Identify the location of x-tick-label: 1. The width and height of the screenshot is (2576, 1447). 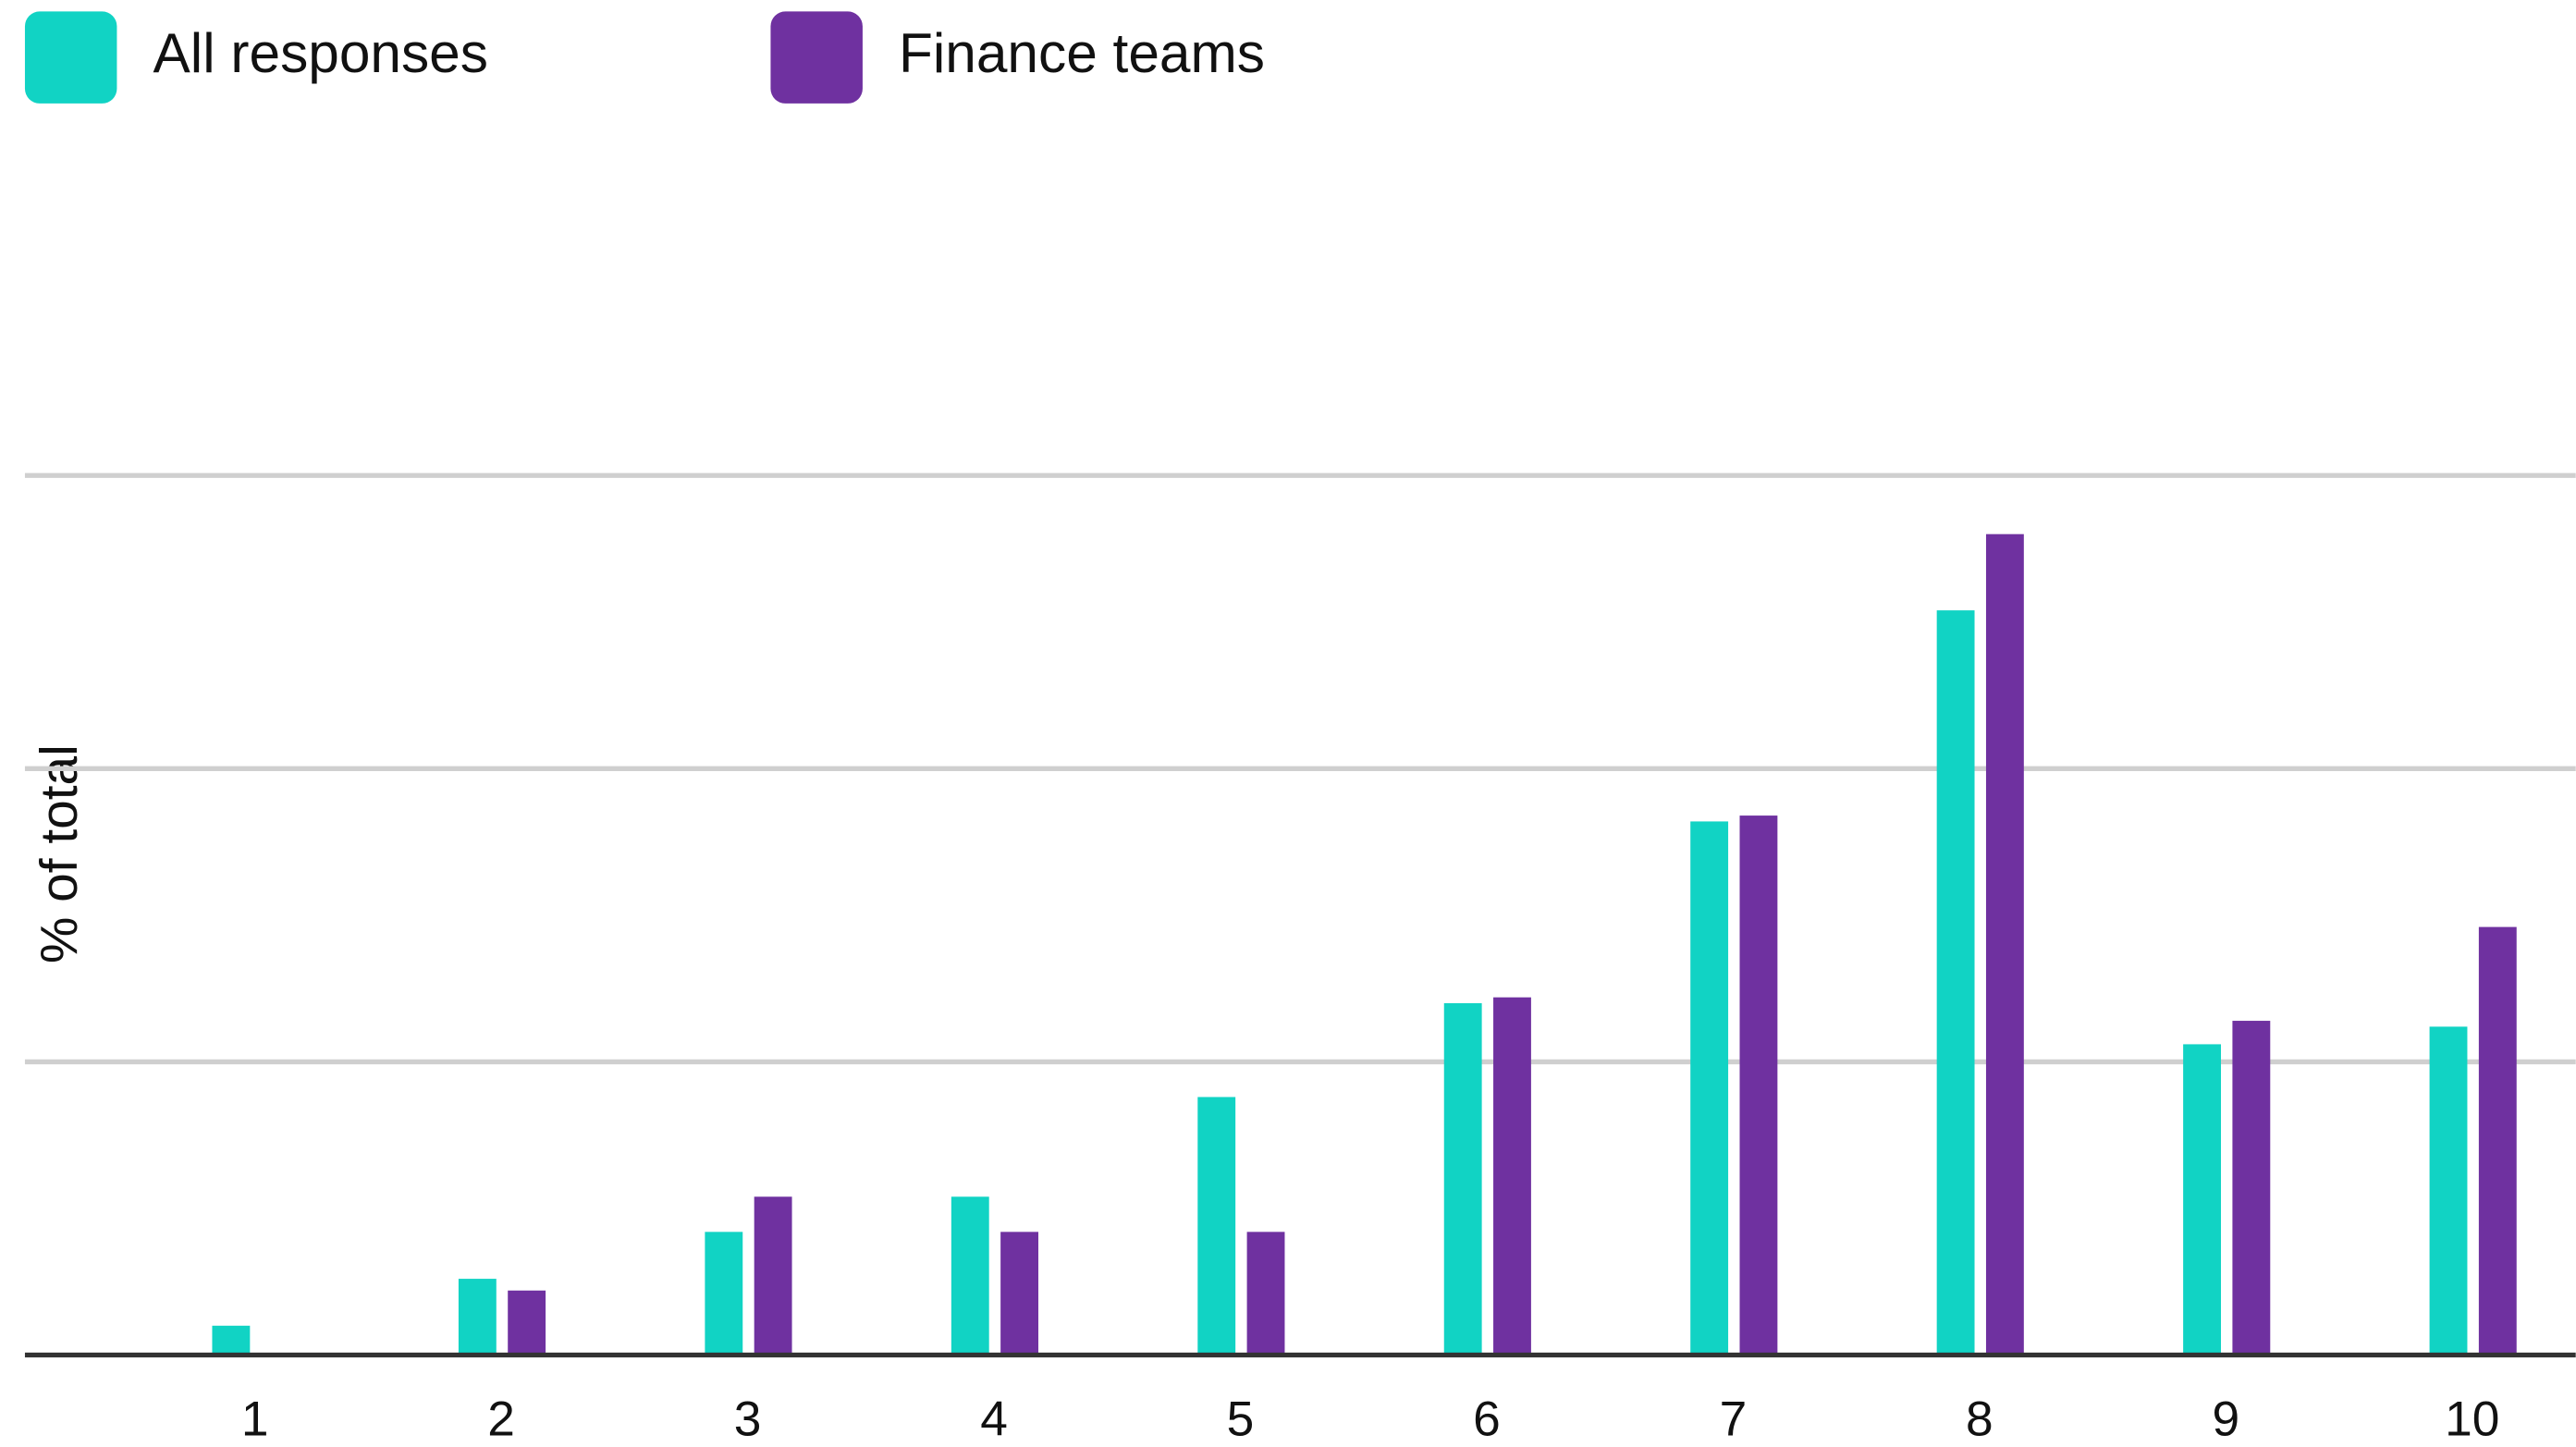
(255, 1419).